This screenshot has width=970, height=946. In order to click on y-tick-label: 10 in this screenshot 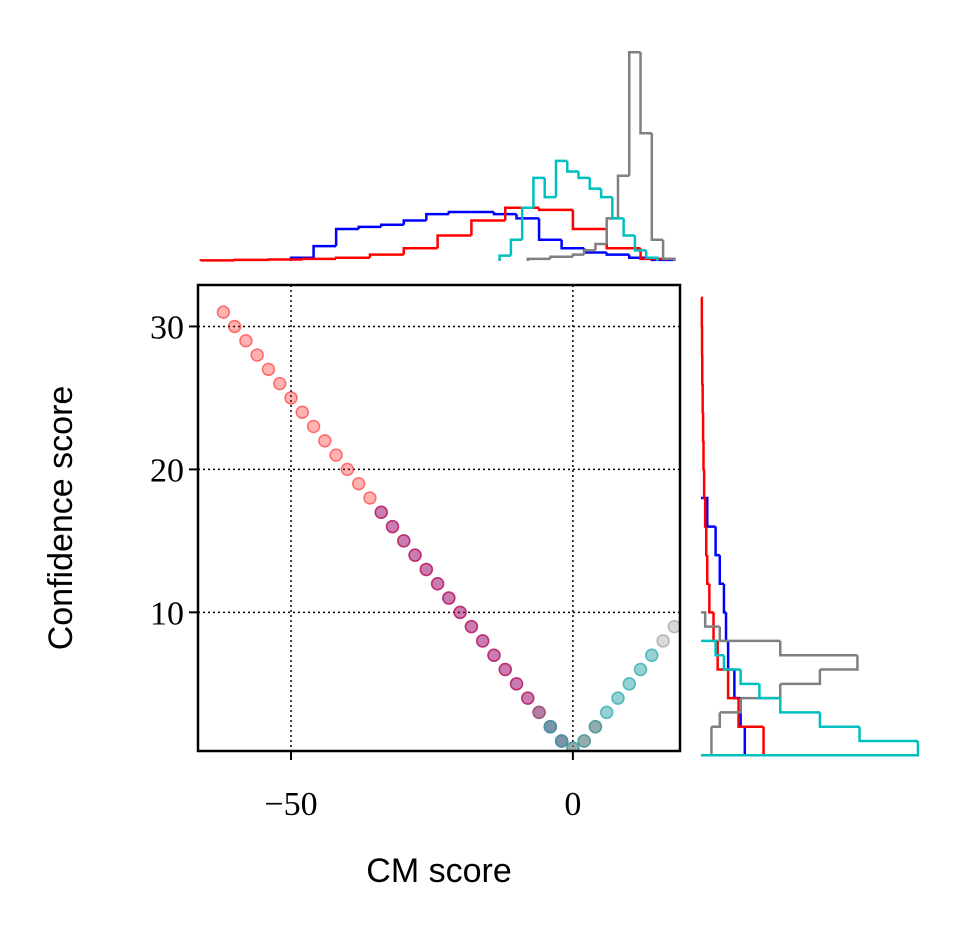, I will do `click(167, 613)`.